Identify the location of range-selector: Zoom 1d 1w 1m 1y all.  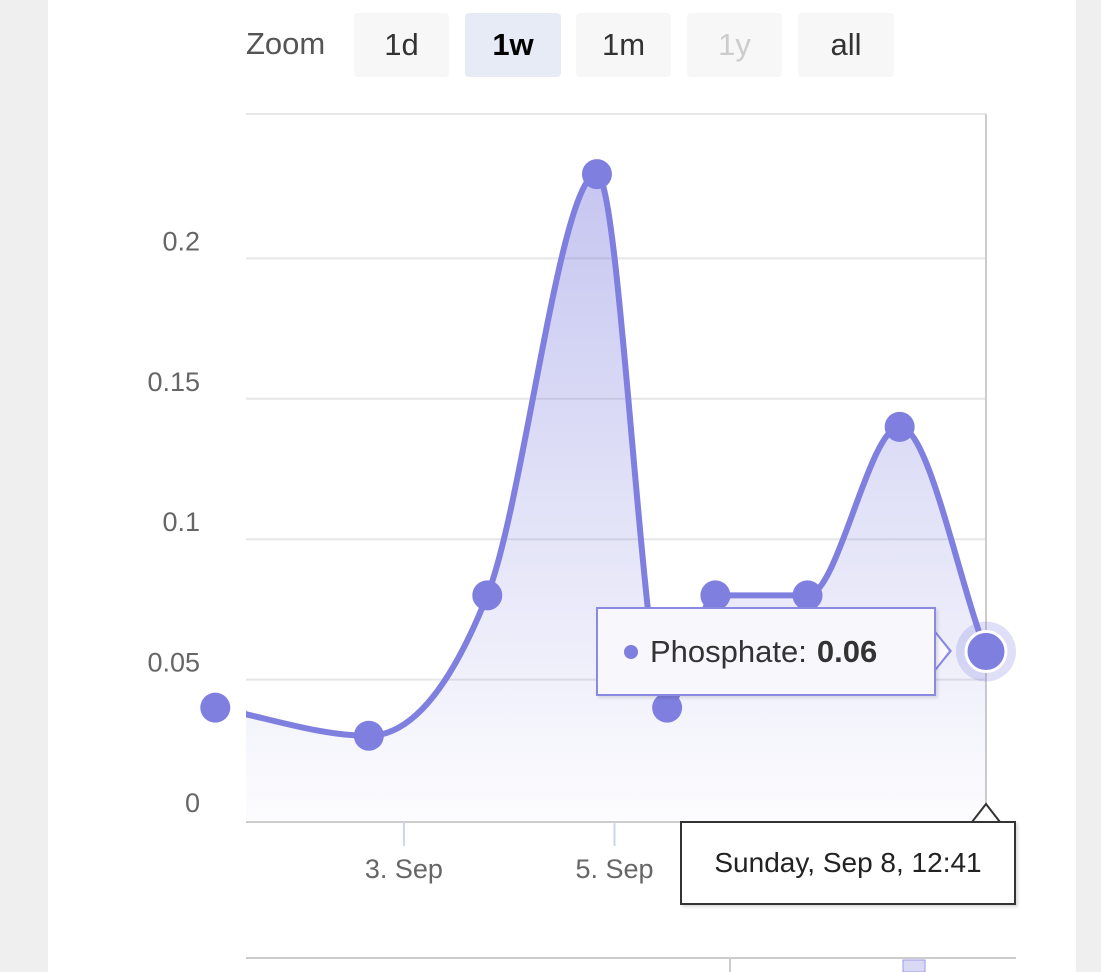
(550, 45).